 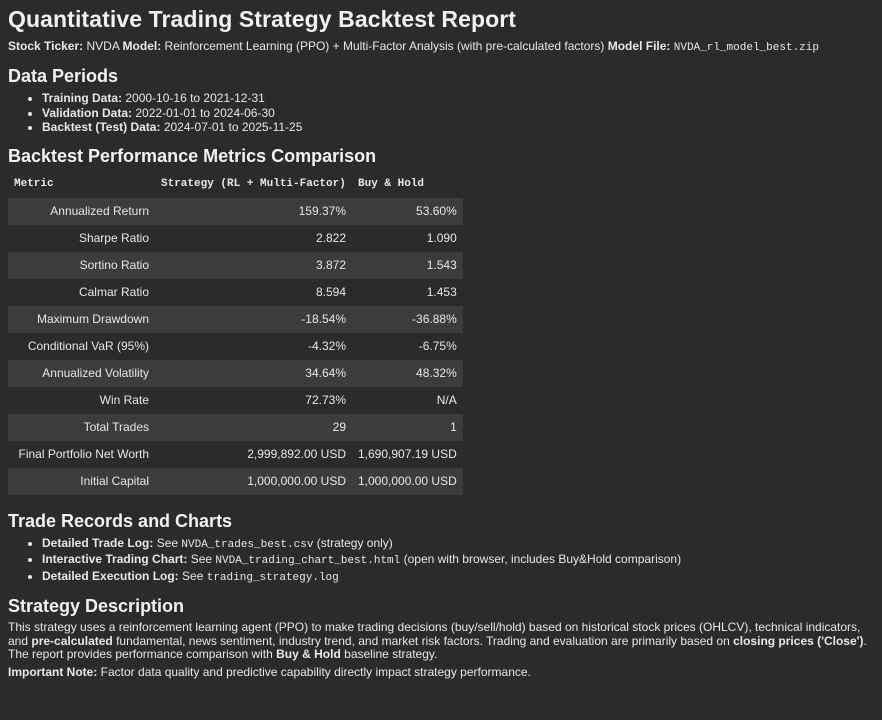 What do you see at coordinates (142, 46) in the screenshot?
I see `model-label: Model:` at bounding box center [142, 46].